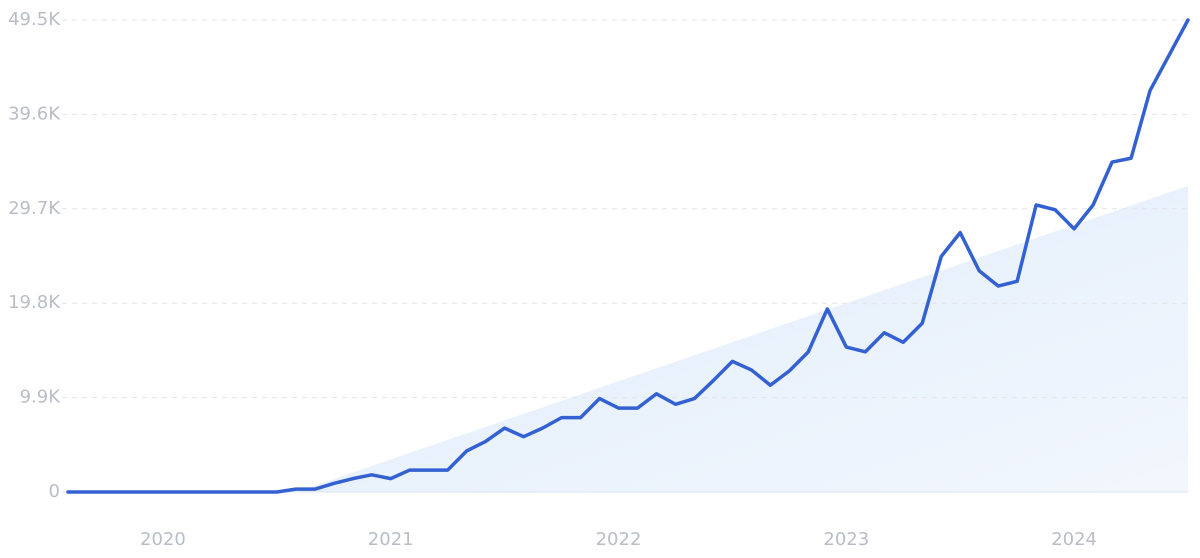 The image size is (1200, 558). I want to click on x-tick-label: 2020, so click(163, 539).